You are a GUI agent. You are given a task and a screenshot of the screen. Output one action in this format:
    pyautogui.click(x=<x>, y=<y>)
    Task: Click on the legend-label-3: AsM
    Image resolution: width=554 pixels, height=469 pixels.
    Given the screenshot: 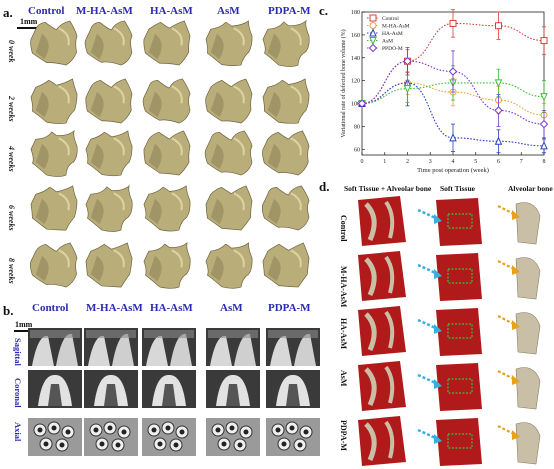 What is the action you would take?
    pyautogui.click(x=387, y=42)
    